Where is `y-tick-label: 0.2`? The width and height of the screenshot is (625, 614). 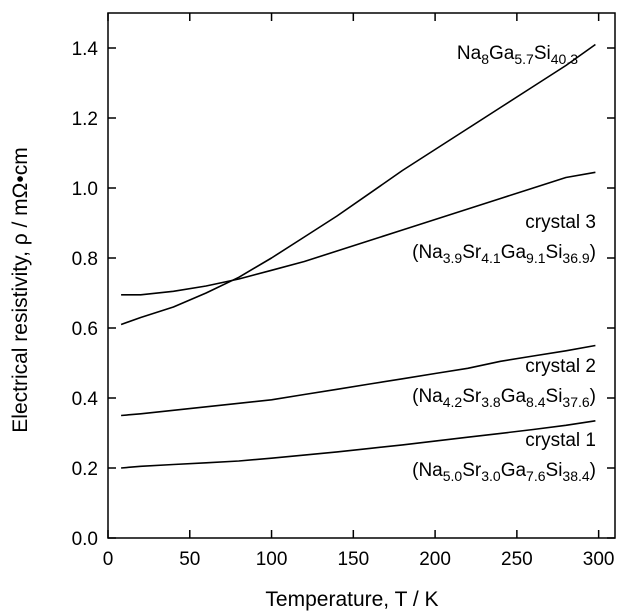
y-tick-label: 0.2 is located at coordinates (85, 469).